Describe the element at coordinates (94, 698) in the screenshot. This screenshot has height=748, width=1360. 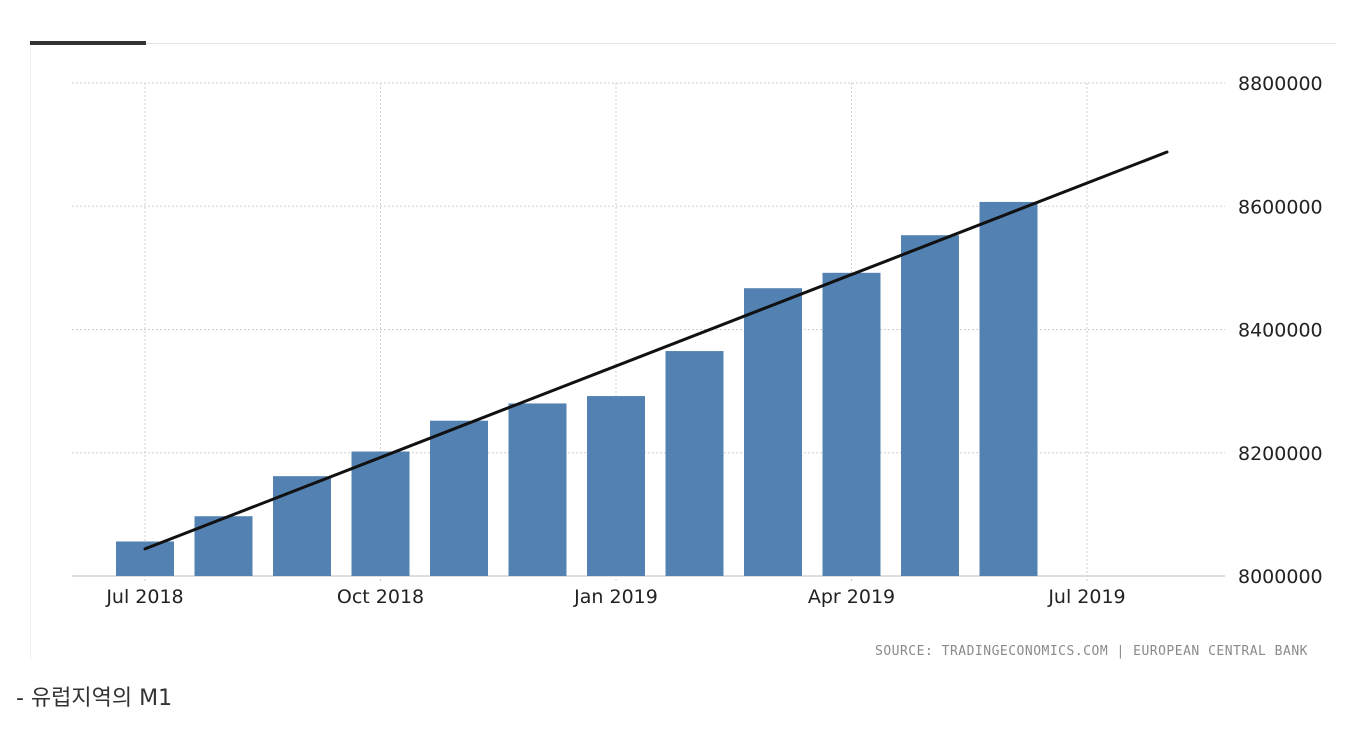
I see `caption: - 유럽지역의 M1` at that location.